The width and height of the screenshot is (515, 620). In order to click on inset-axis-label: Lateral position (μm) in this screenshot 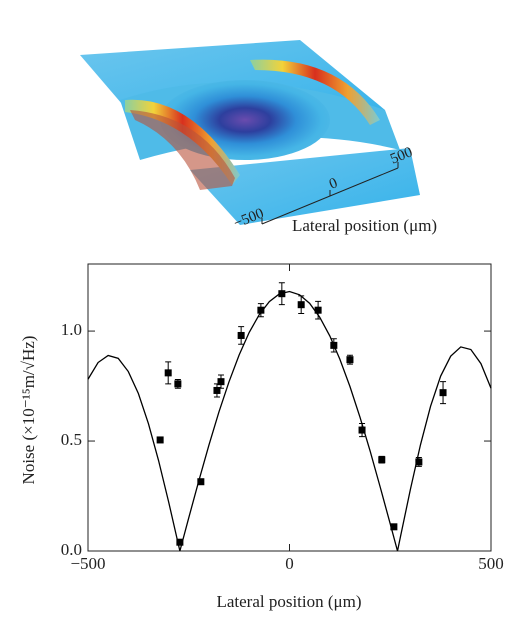, I will do `click(364, 225)`.